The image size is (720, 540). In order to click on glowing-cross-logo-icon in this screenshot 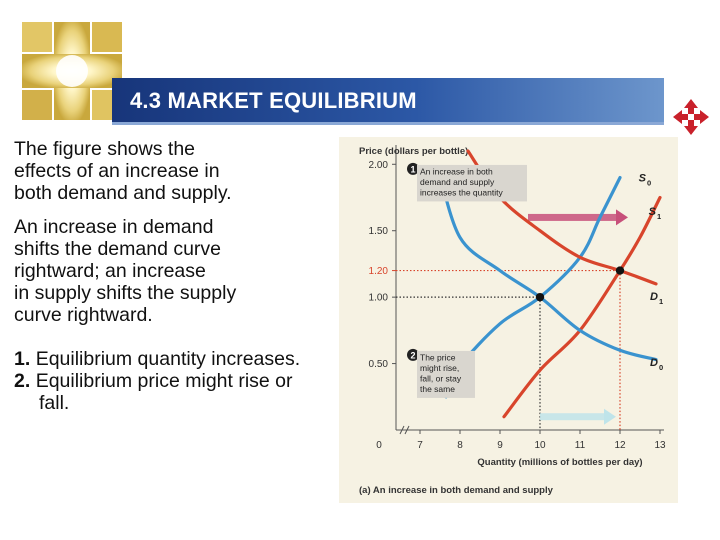, I will do `click(72, 71)`.